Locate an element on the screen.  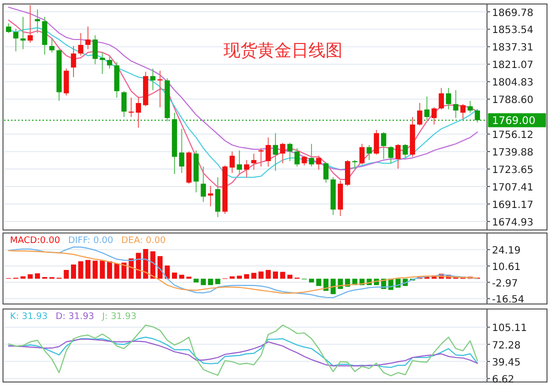
y-tick-label: 1756.12 is located at coordinates (513, 136).